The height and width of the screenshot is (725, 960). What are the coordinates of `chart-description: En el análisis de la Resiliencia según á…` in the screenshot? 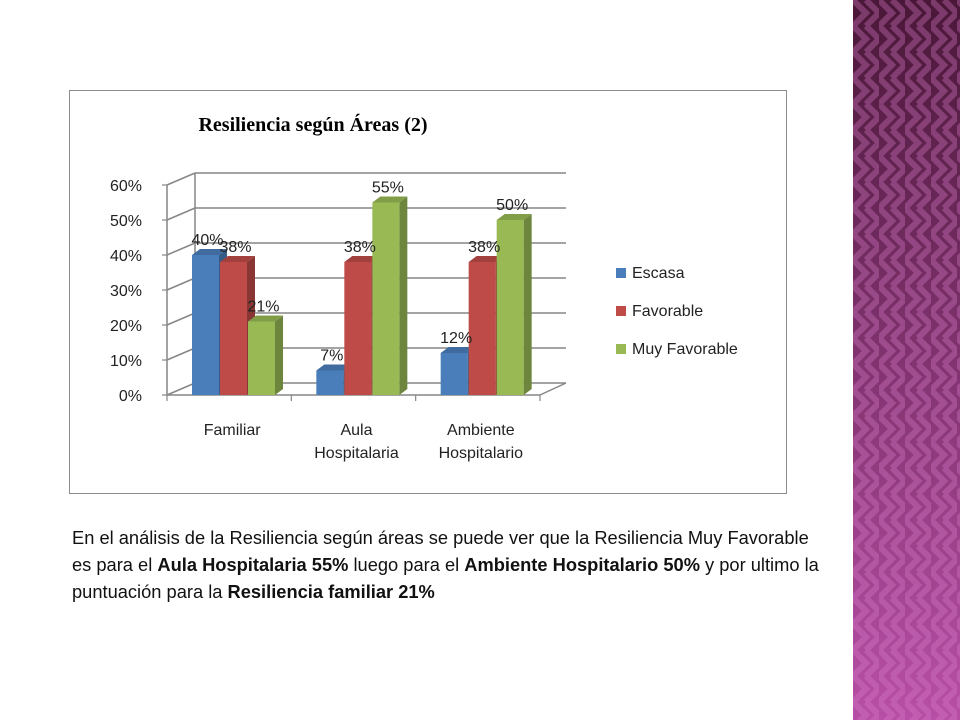 It's located at (452, 564).